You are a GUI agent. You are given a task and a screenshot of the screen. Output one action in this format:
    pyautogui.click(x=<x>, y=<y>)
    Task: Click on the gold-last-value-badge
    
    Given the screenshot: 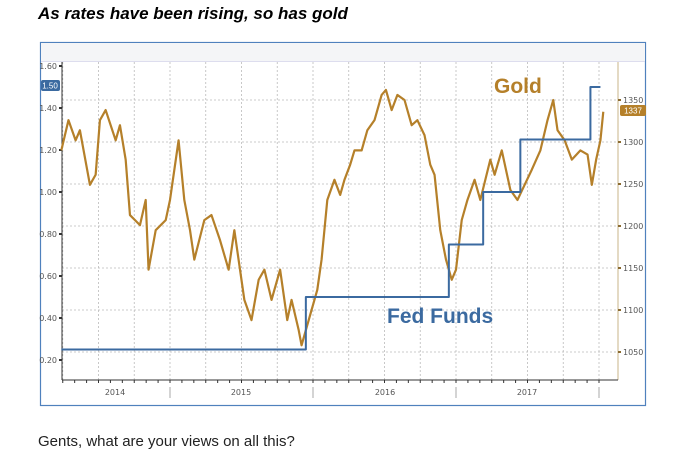 What is the action you would take?
    pyautogui.click(x=633, y=110)
    